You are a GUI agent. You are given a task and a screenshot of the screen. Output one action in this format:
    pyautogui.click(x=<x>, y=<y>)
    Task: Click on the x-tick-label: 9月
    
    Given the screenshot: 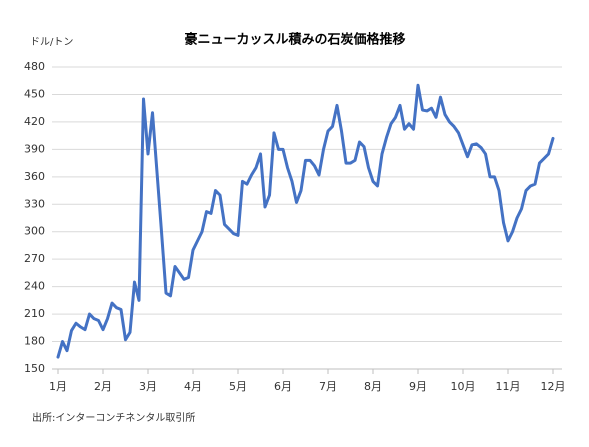 What is the action you would take?
    pyautogui.click(x=418, y=386)
    